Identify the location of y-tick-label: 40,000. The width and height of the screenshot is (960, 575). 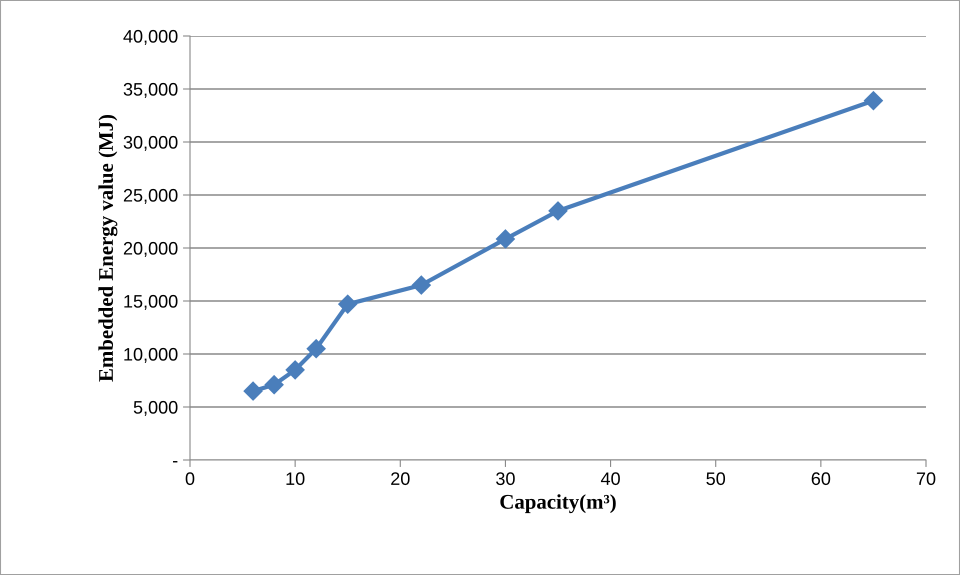
(150, 37).